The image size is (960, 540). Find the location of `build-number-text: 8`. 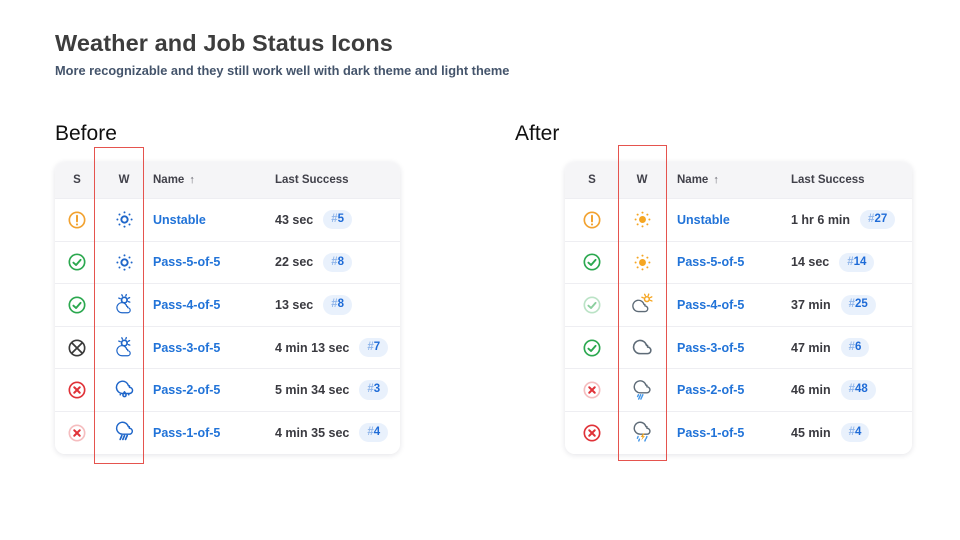

build-number-text: 8 is located at coordinates (341, 261).